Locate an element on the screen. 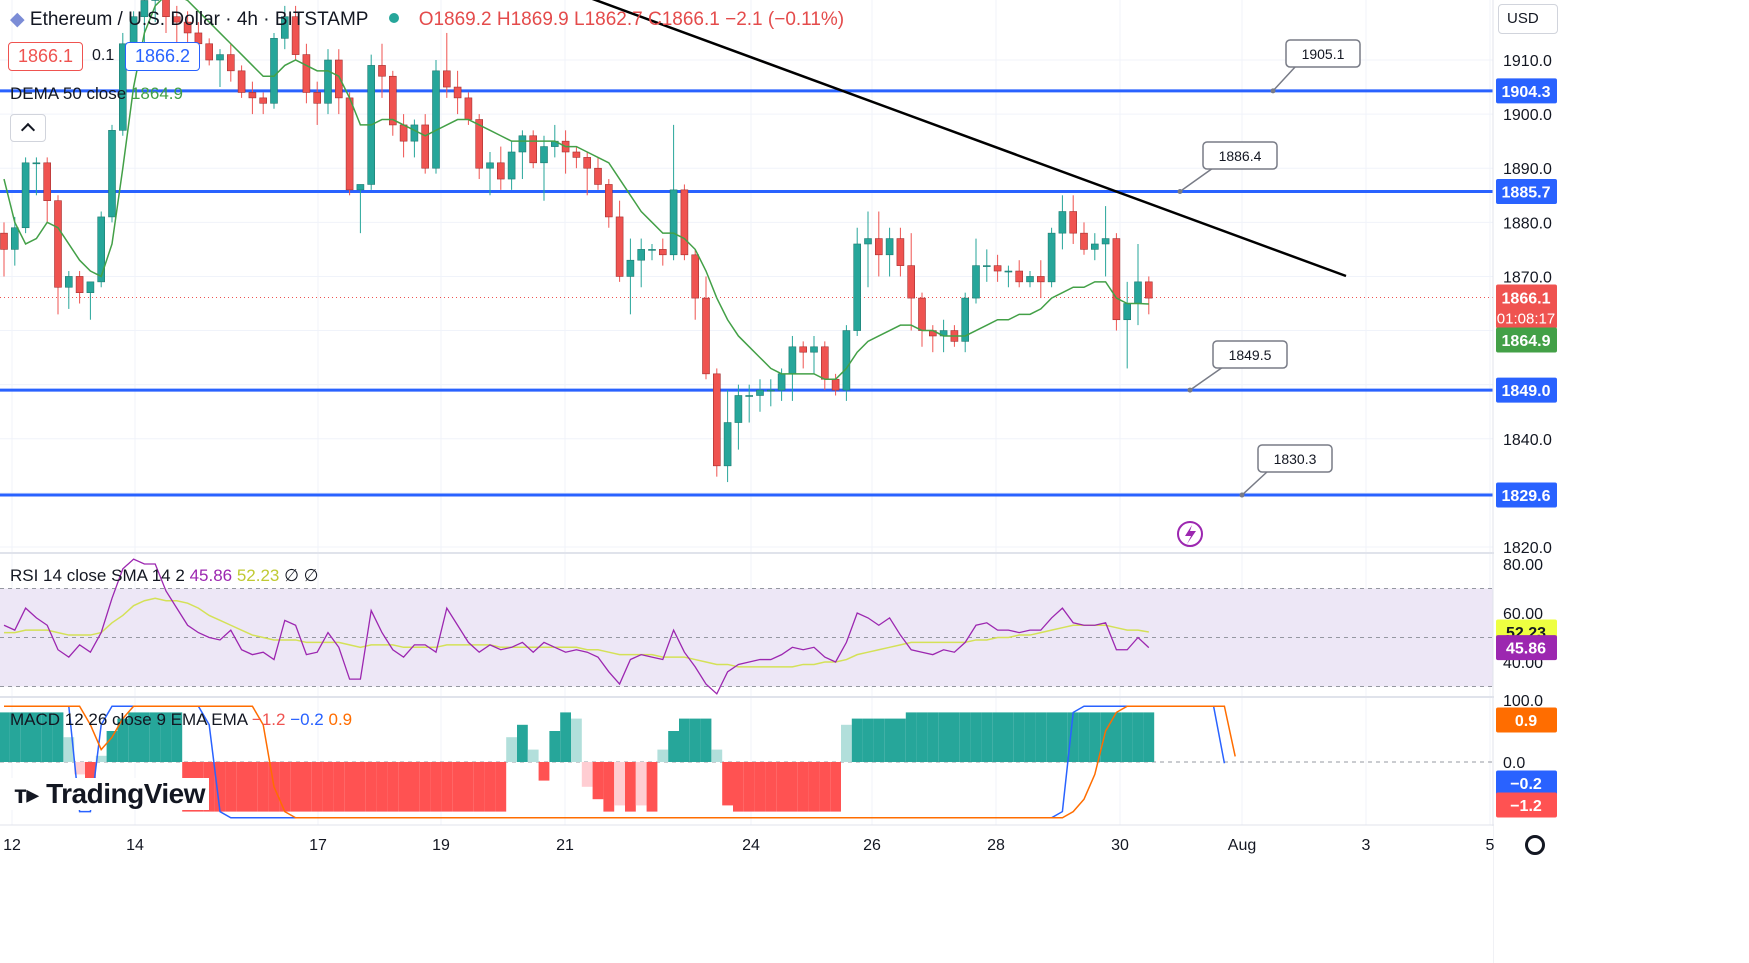  time-tick-label: Aug is located at coordinates (1242, 845).